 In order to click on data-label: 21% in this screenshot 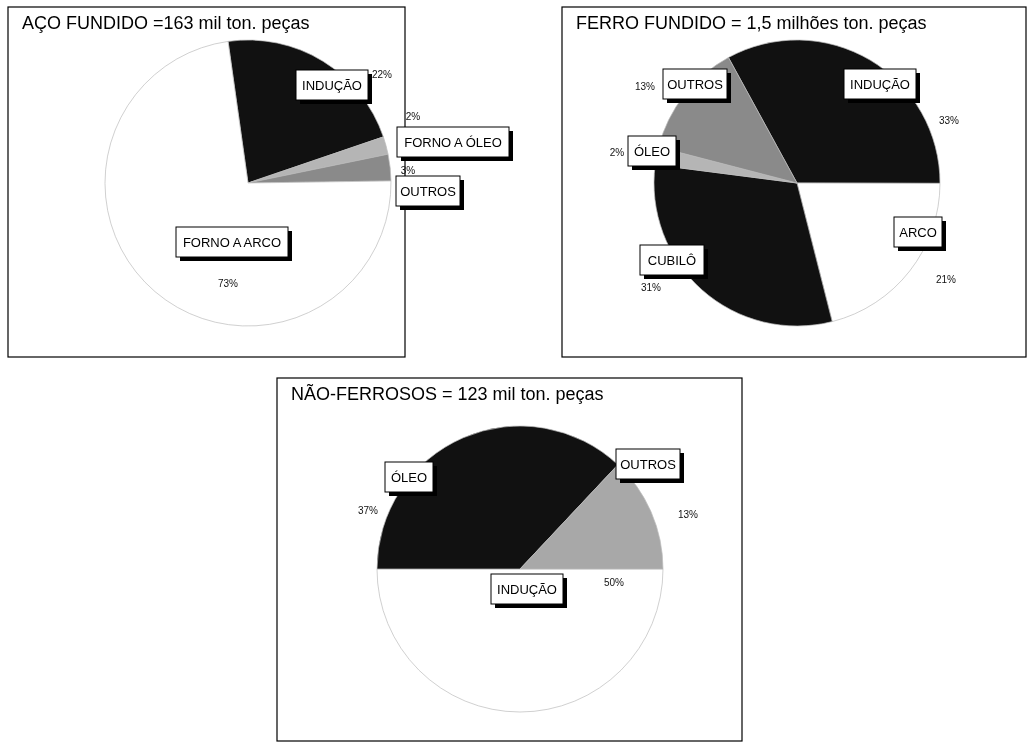, I will do `click(946, 279)`.